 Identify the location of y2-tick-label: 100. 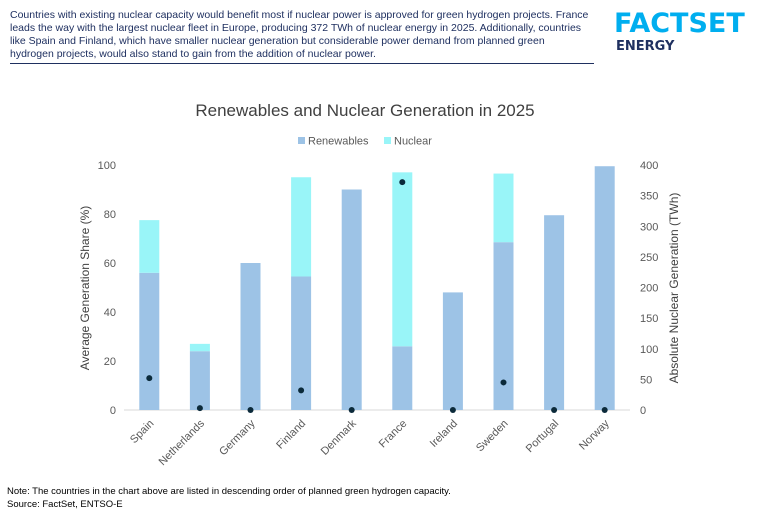
(649, 350).